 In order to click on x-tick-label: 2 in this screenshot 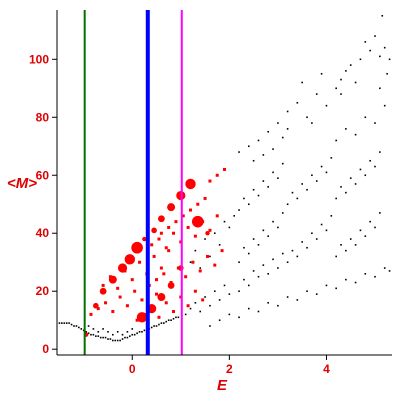, I will do `click(229, 369)`.